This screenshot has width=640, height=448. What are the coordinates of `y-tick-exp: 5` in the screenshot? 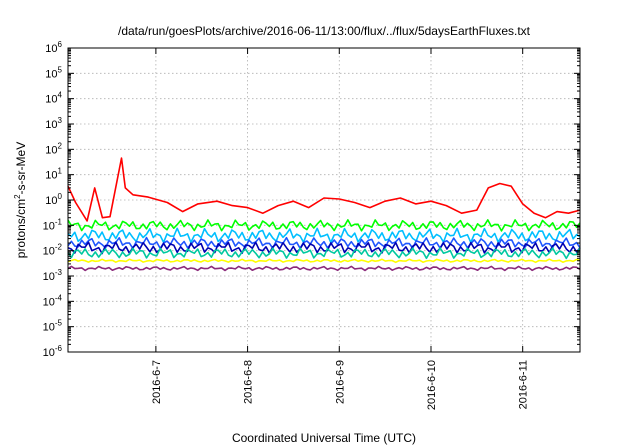 It's located at (60, 69).